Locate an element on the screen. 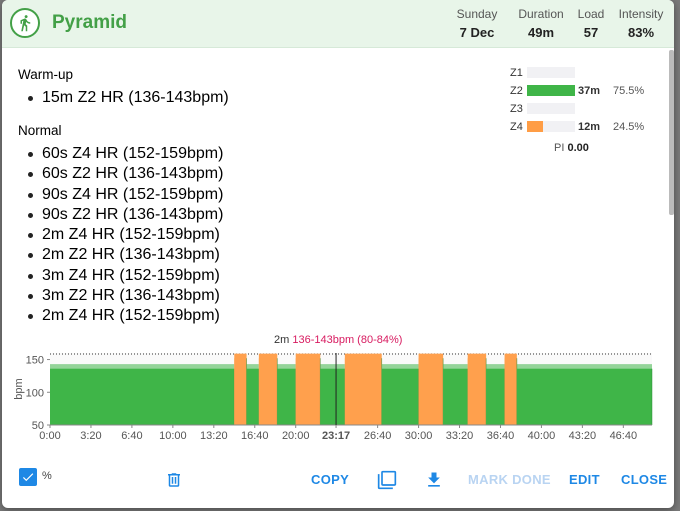 Image resolution: width=680 pixels, height=511 pixels. stat-intensity-value: 83% is located at coordinates (641, 32).